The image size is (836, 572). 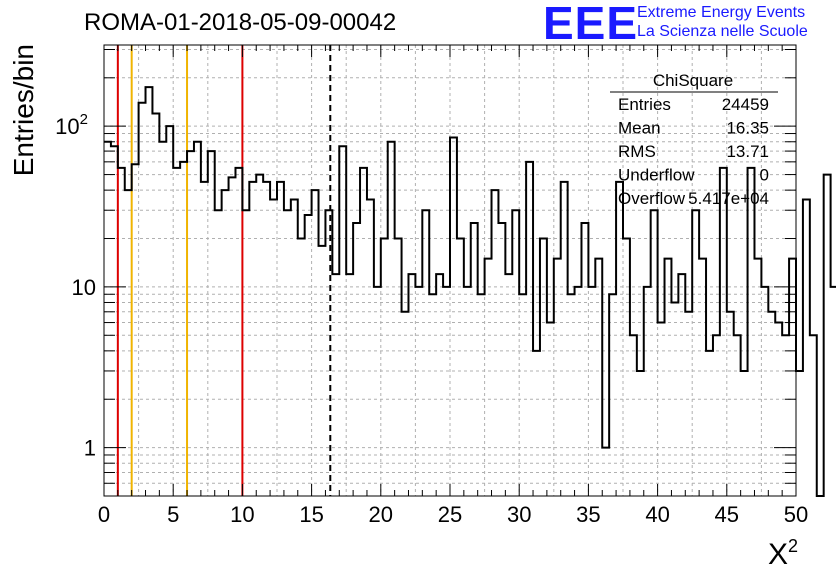 What do you see at coordinates (84, 119) in the screenshot?
I see `y-tick-label-exponent: 2` at bounding box center [84, 119].